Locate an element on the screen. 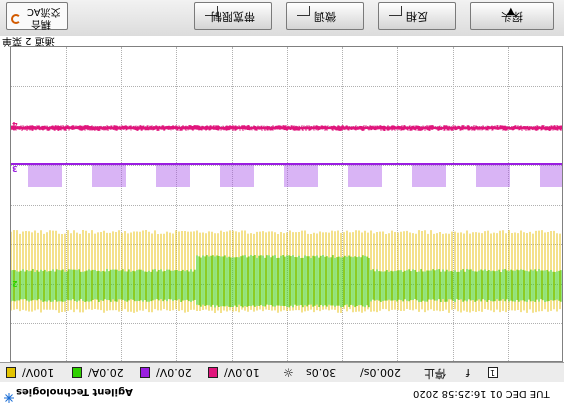  arrow-up-icon: ▲ is located at coordinates (511, 11).